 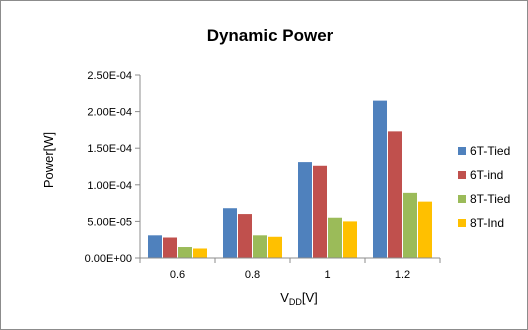 I want to click on x-axis-label-unit: [V], so click(x=310, y=297).